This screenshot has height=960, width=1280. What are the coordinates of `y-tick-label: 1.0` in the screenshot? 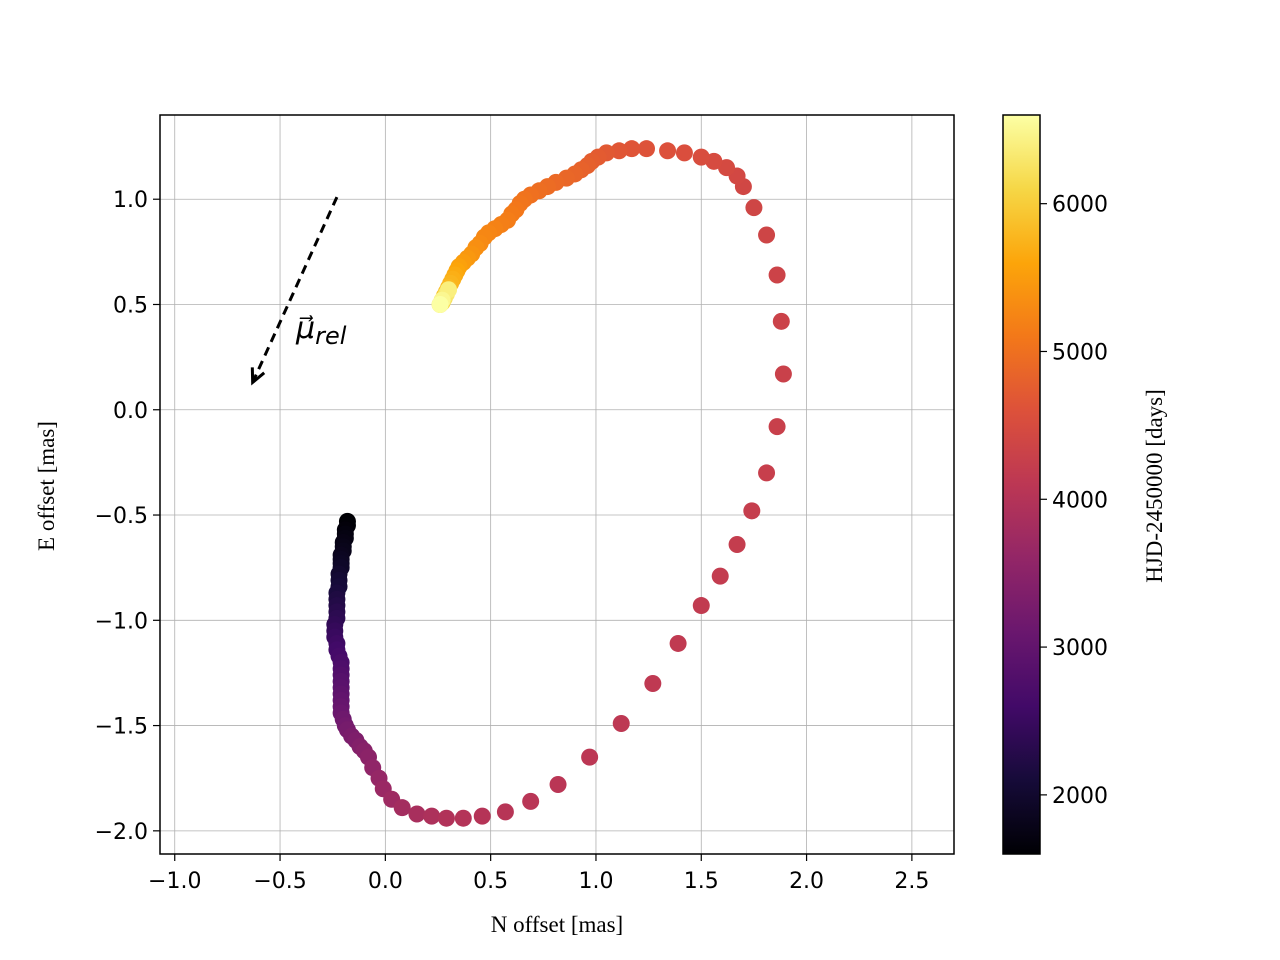 It's located at (130, 200).